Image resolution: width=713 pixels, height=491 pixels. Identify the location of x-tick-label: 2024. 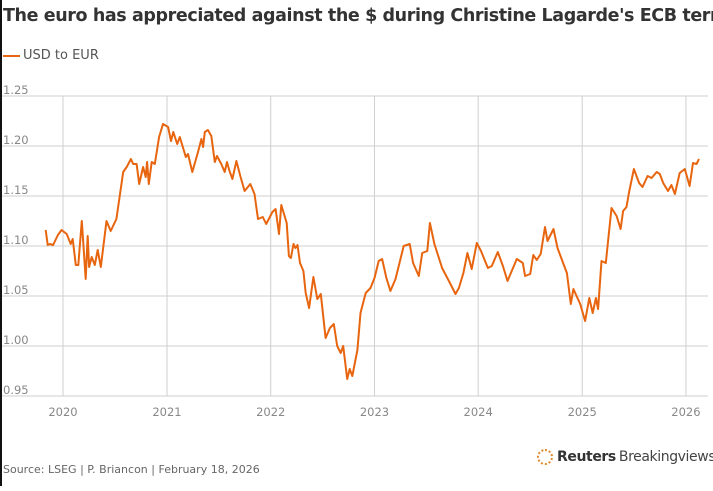
(478, 412).